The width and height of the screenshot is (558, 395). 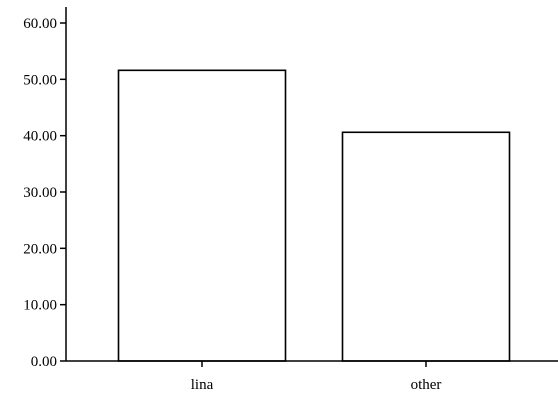 I want to click on y-axis: 0.00 10.00 20.00 30.00 40.00 50.00 60.00, so click(x=45, y=188).